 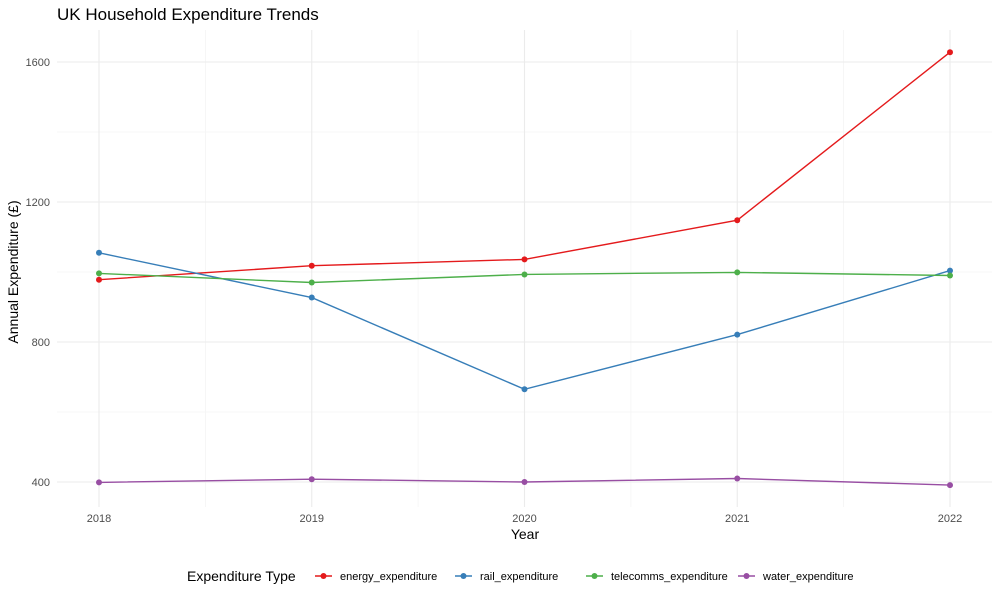 What do you see at coordinates (41, 483) in the screenshot?
I see `y-tick-label: 400` at bounding box center [41, 483].